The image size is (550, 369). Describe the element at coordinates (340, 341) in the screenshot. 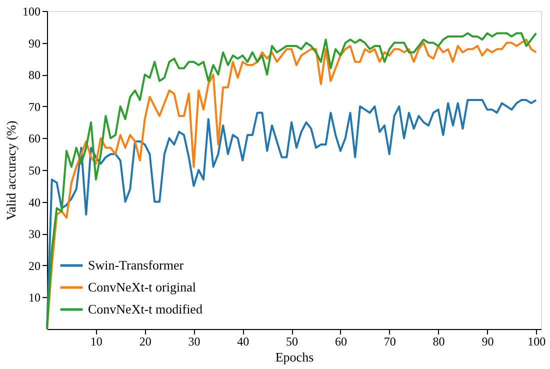

I see `x-tick-label: 60` at that location.